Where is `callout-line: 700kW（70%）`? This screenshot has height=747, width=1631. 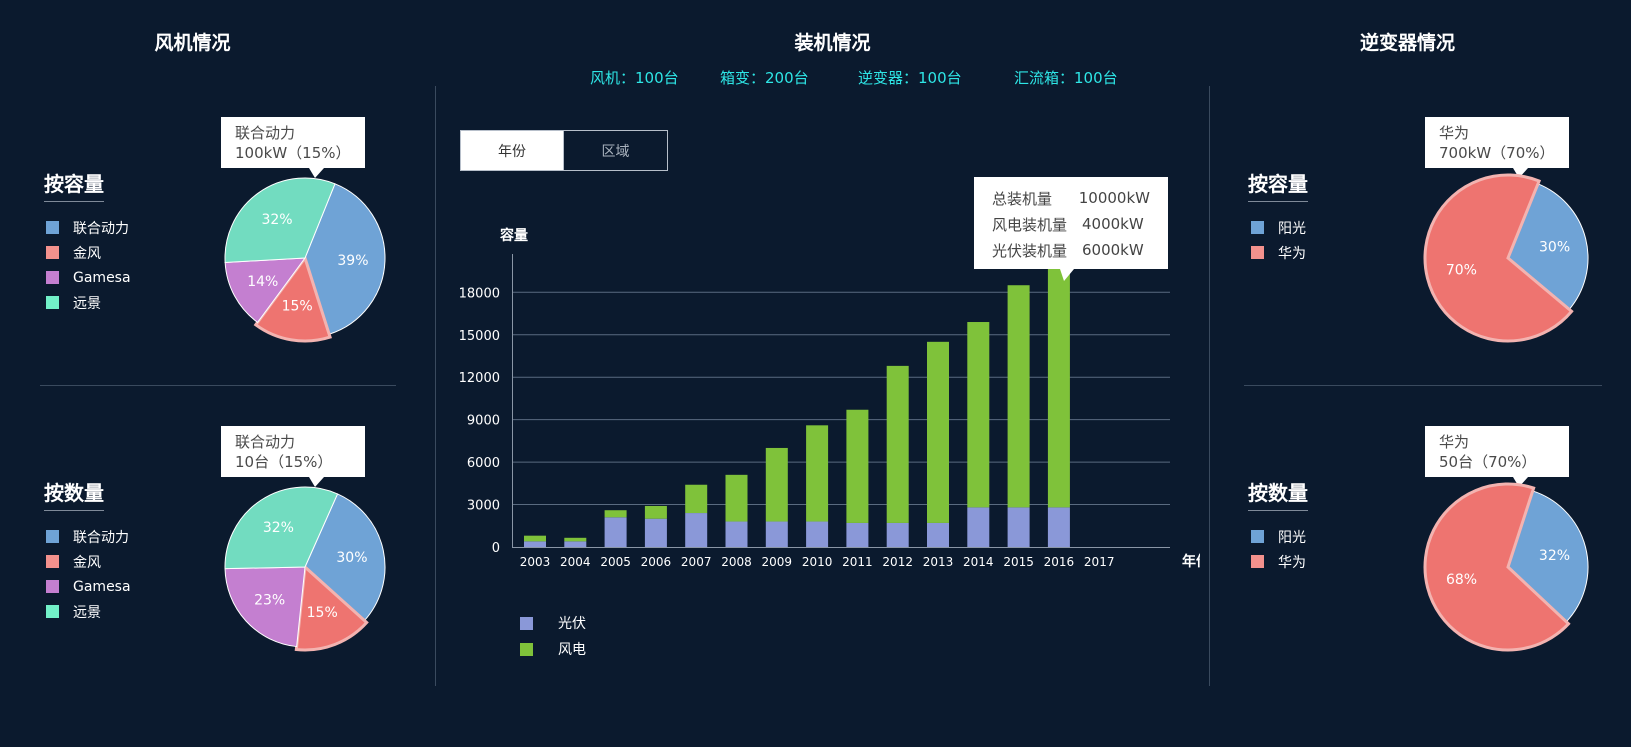 callout-line: 700kW（70%） is located at coordinates (1497, 153).